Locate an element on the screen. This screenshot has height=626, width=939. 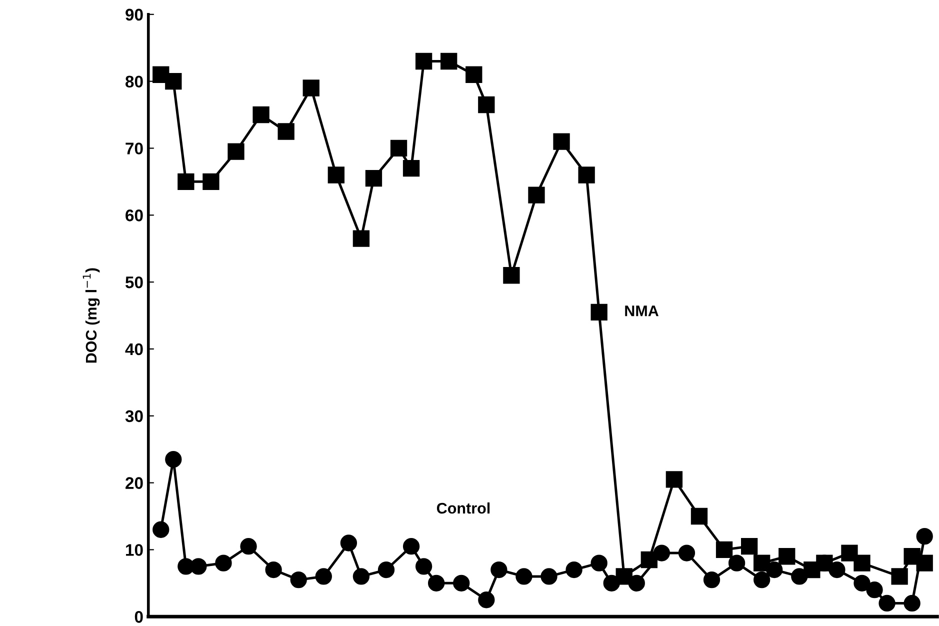
y-axis-title: DOC (mg l$^{−1}$) is located at coordinates (91, 315).